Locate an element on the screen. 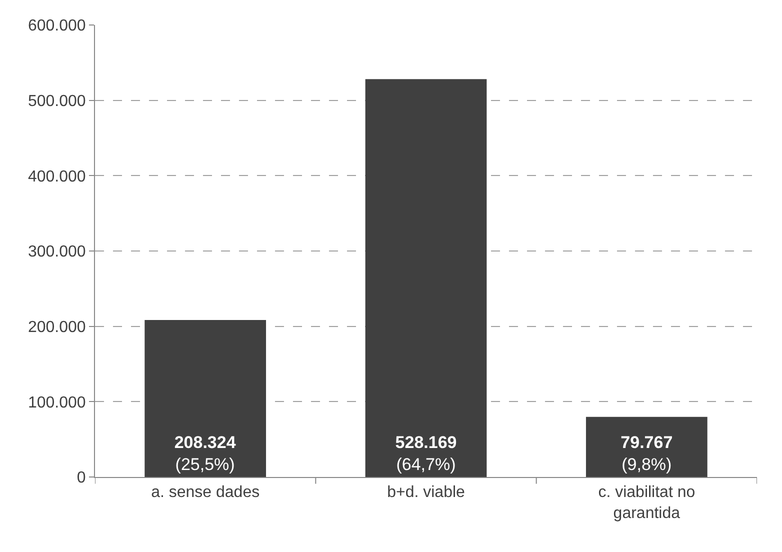 Image resolution: width=782 pixels, height=552 pixels. y-tick-label: 100.000 is located at coordinates (57, 403).